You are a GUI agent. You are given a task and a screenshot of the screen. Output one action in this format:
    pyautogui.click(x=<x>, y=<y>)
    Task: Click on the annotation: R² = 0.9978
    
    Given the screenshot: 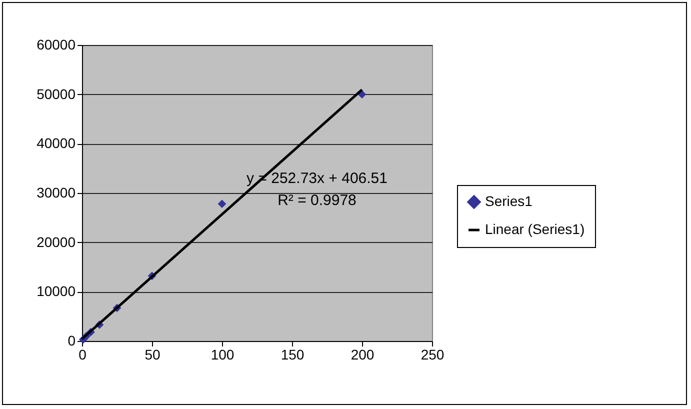 What is the action you would take?
    pyautogui.click(x=317, y=200)
    